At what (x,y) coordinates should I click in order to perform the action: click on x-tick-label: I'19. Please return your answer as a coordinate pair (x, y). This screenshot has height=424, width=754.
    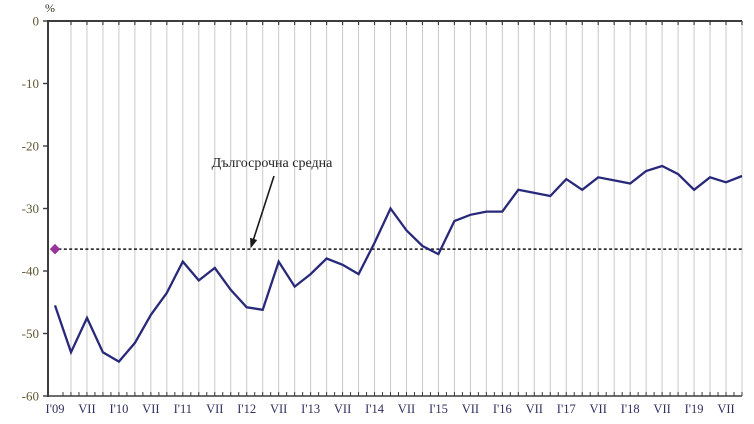
    Looking at the image, I should click on (694, 409).